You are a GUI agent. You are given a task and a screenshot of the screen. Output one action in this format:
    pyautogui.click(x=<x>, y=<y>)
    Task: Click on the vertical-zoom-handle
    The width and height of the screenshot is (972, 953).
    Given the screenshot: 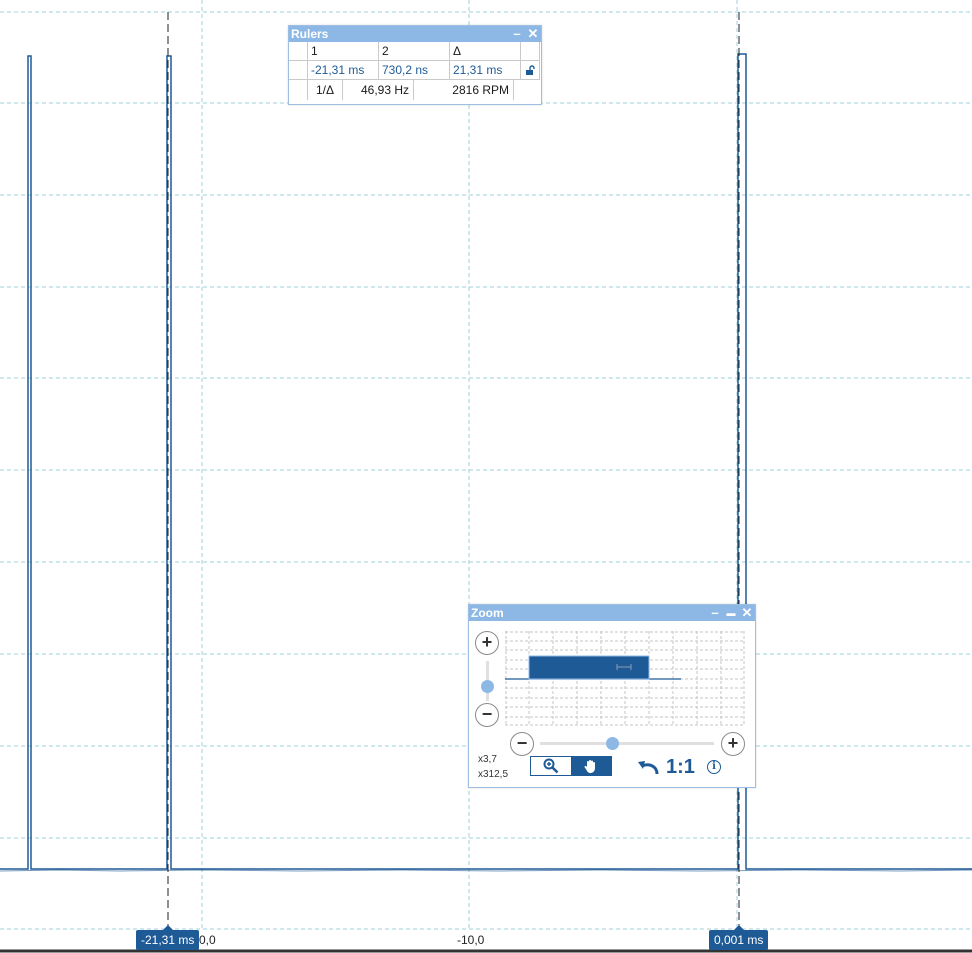 What is the action you would take?
    pyautogui.click(x=487, y=686)
    